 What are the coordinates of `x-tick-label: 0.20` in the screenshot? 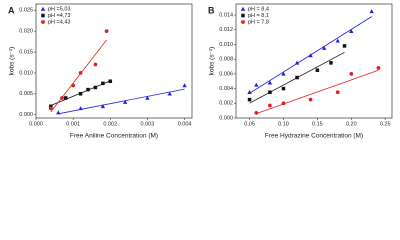 It's located at (351, 124).